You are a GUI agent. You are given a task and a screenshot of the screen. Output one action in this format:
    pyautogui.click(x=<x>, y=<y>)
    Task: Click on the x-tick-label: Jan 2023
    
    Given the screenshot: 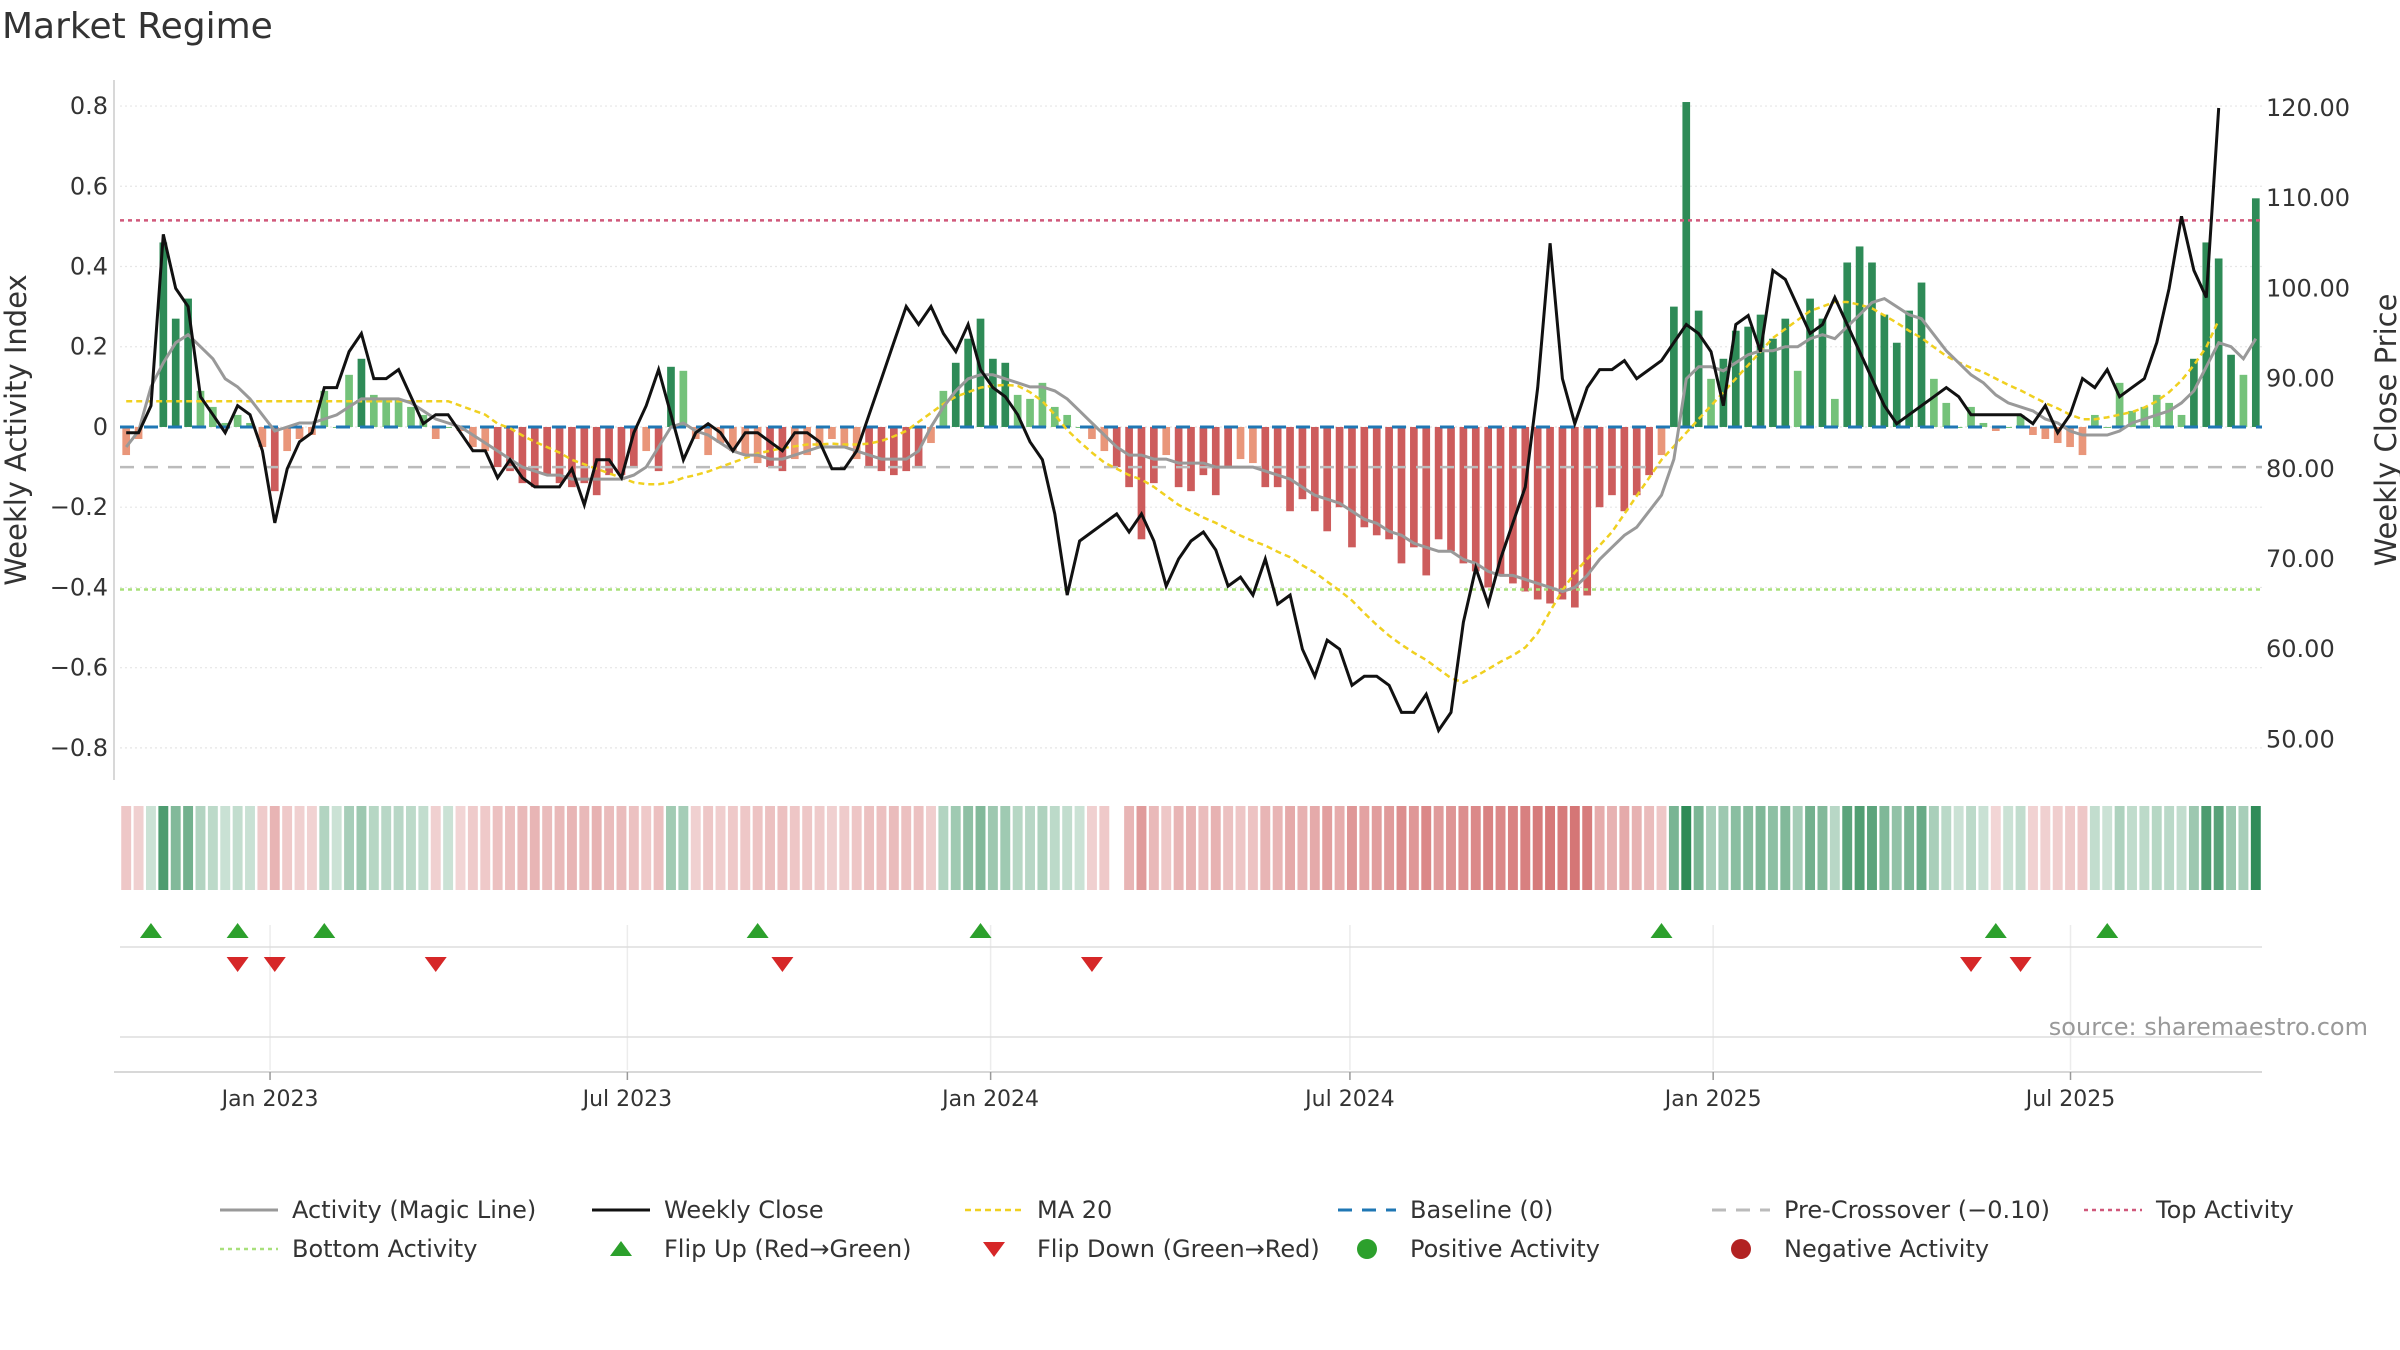 What is the action you would take?
    pyautogui.click(x=269, y=1099)
    